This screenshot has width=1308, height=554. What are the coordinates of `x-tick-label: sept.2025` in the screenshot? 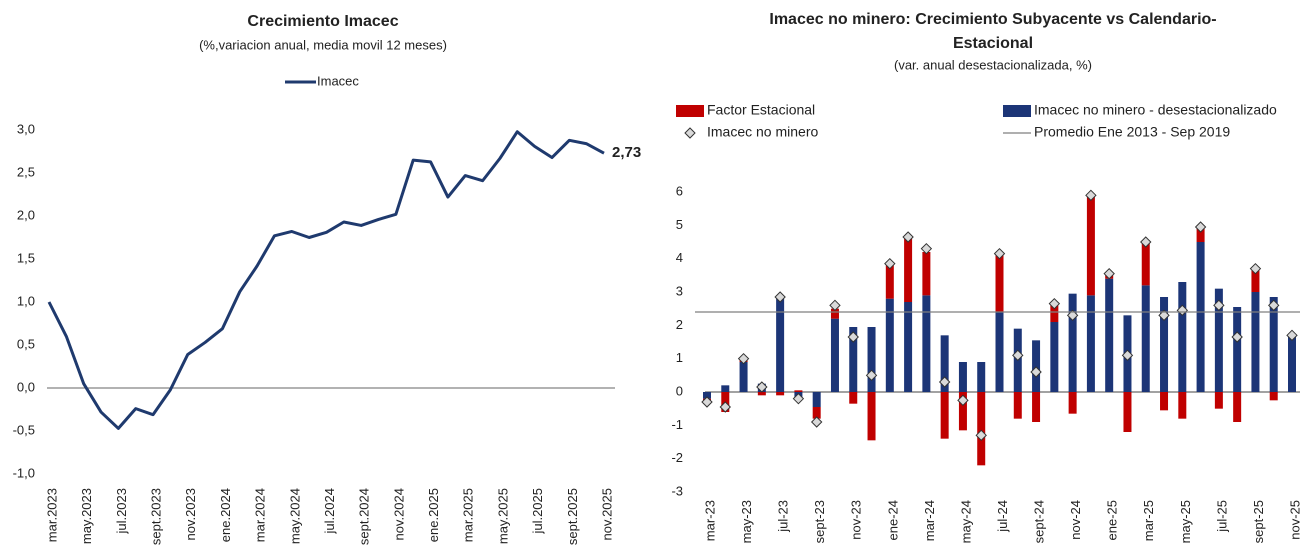 It's located at (572, 516).